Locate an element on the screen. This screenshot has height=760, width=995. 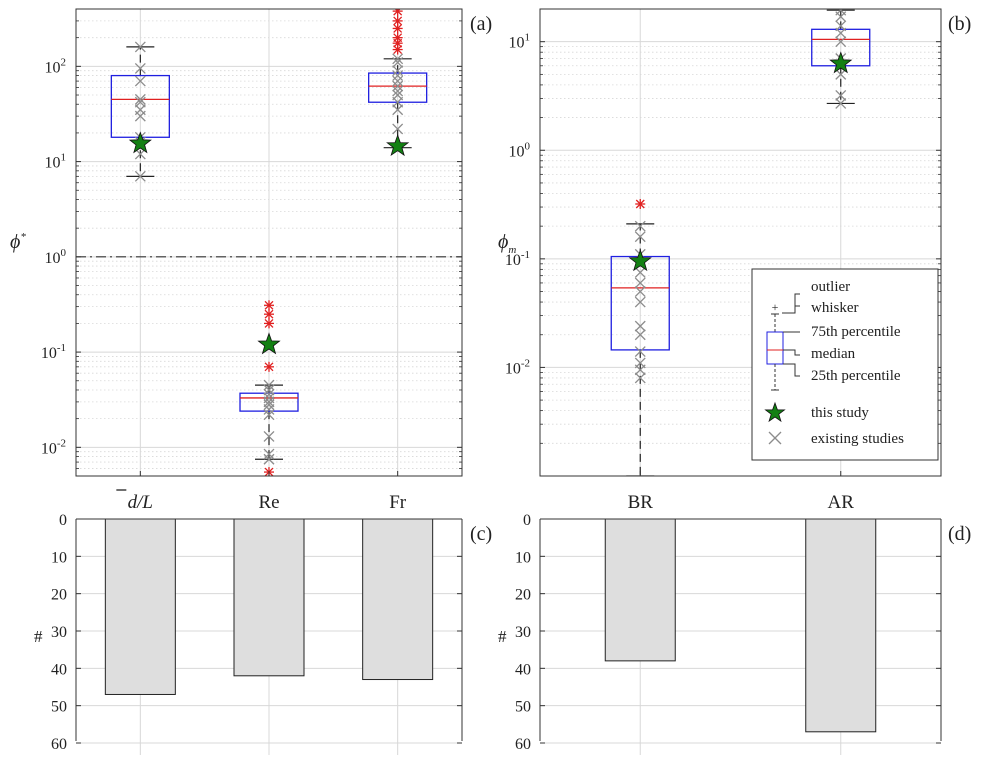
box-Fr is located at coordinates (398, 83).